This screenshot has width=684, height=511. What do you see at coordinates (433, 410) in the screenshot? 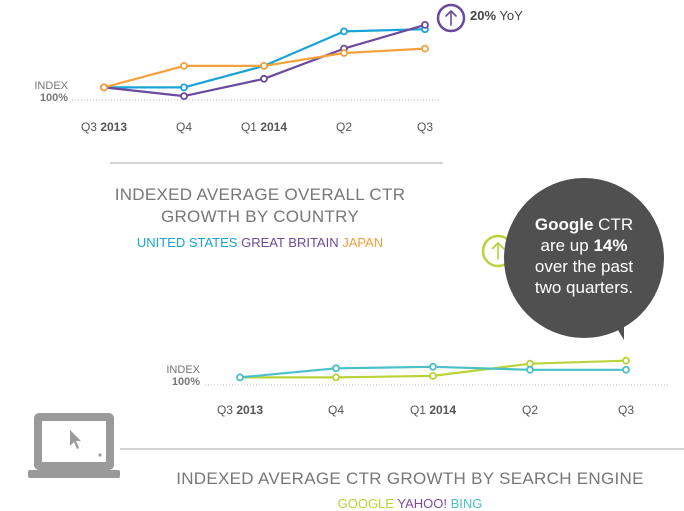
I see `bottom-x-tick: Q1 2014` at bounding box center [433, 410].